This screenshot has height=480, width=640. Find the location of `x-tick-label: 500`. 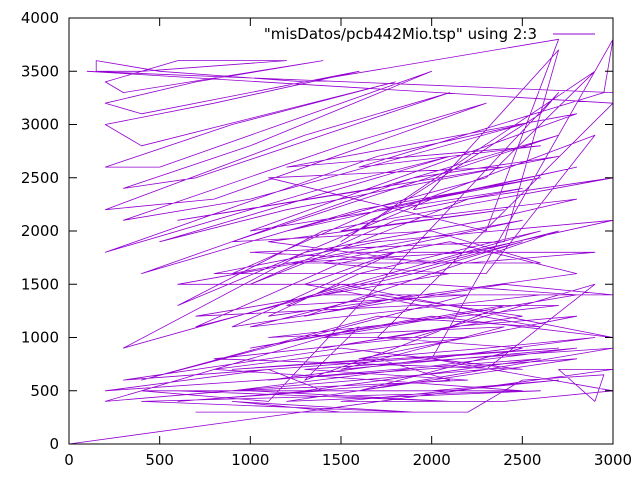

x-tick-label: 500 is located at coordinates (159, 460).